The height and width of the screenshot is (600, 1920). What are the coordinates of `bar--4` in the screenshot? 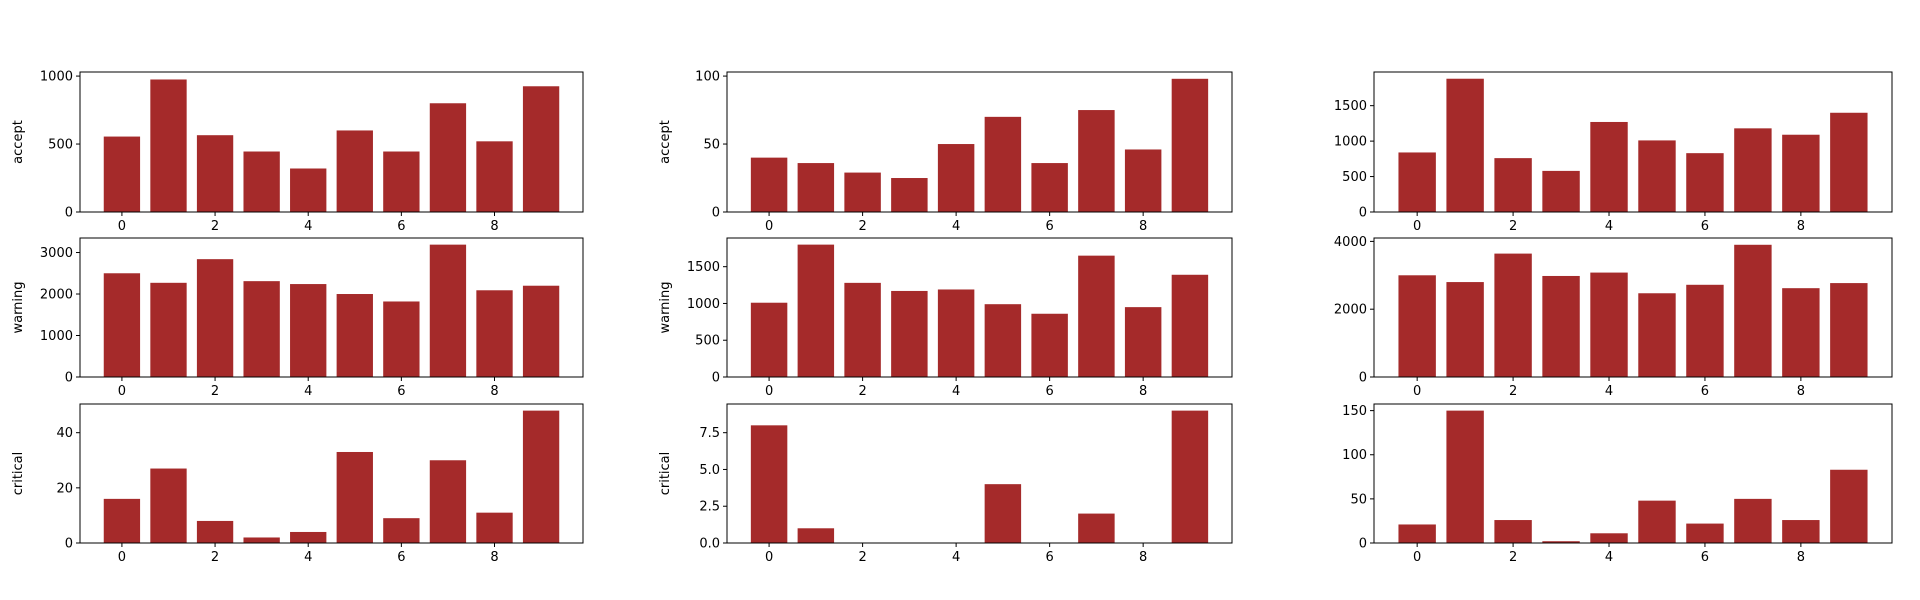 It's located at (1609, 166).